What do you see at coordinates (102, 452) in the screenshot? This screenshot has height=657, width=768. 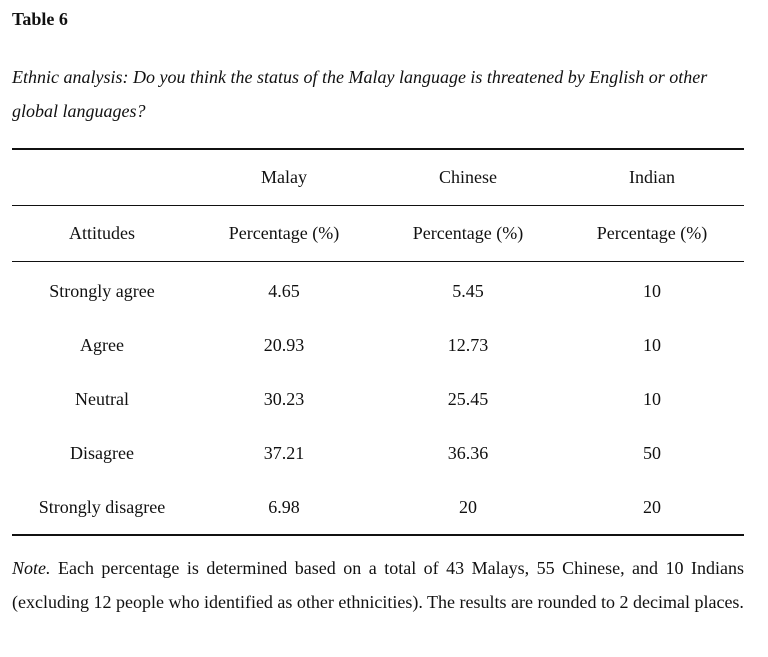 I see `cell-attitude: Disagree` at bounding box center [102, 452].